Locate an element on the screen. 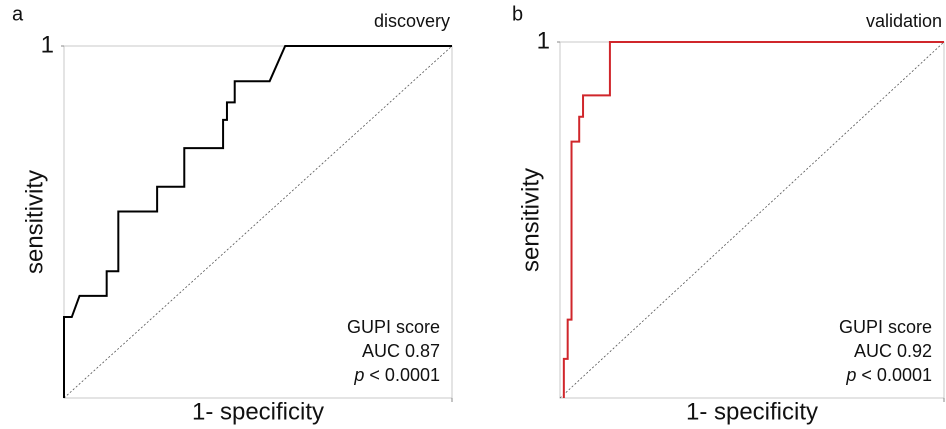  panel-title: discovery is located at coordinates (412, 21).